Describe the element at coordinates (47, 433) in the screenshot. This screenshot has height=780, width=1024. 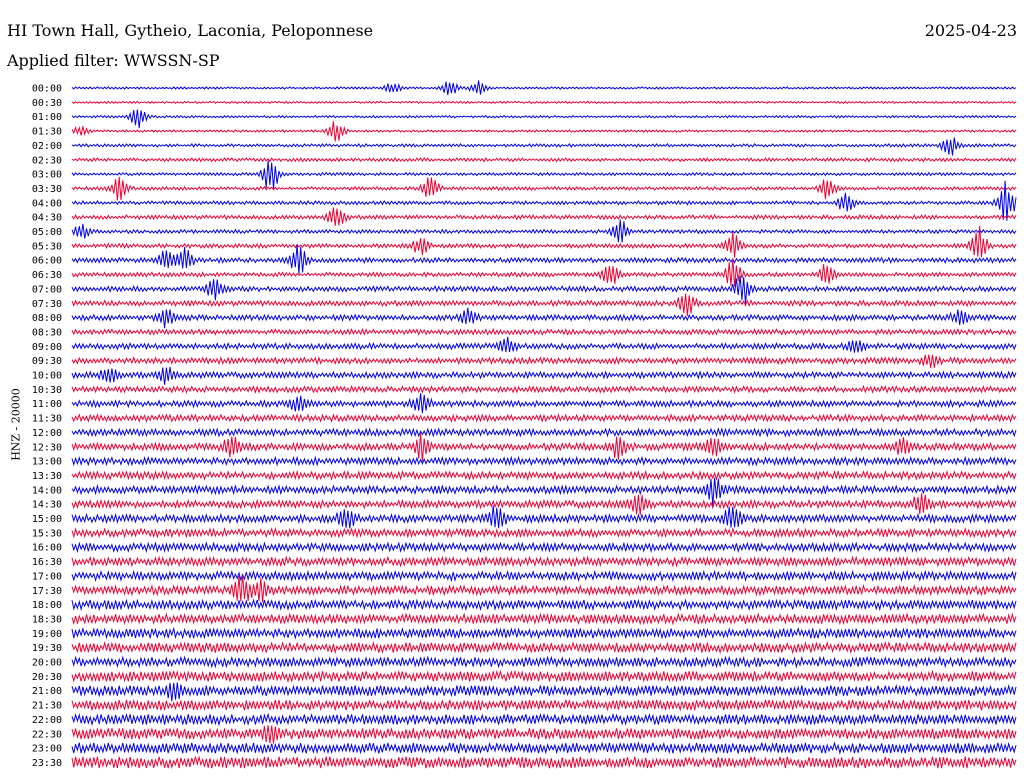
I see `row-label: 12:00` at that location.